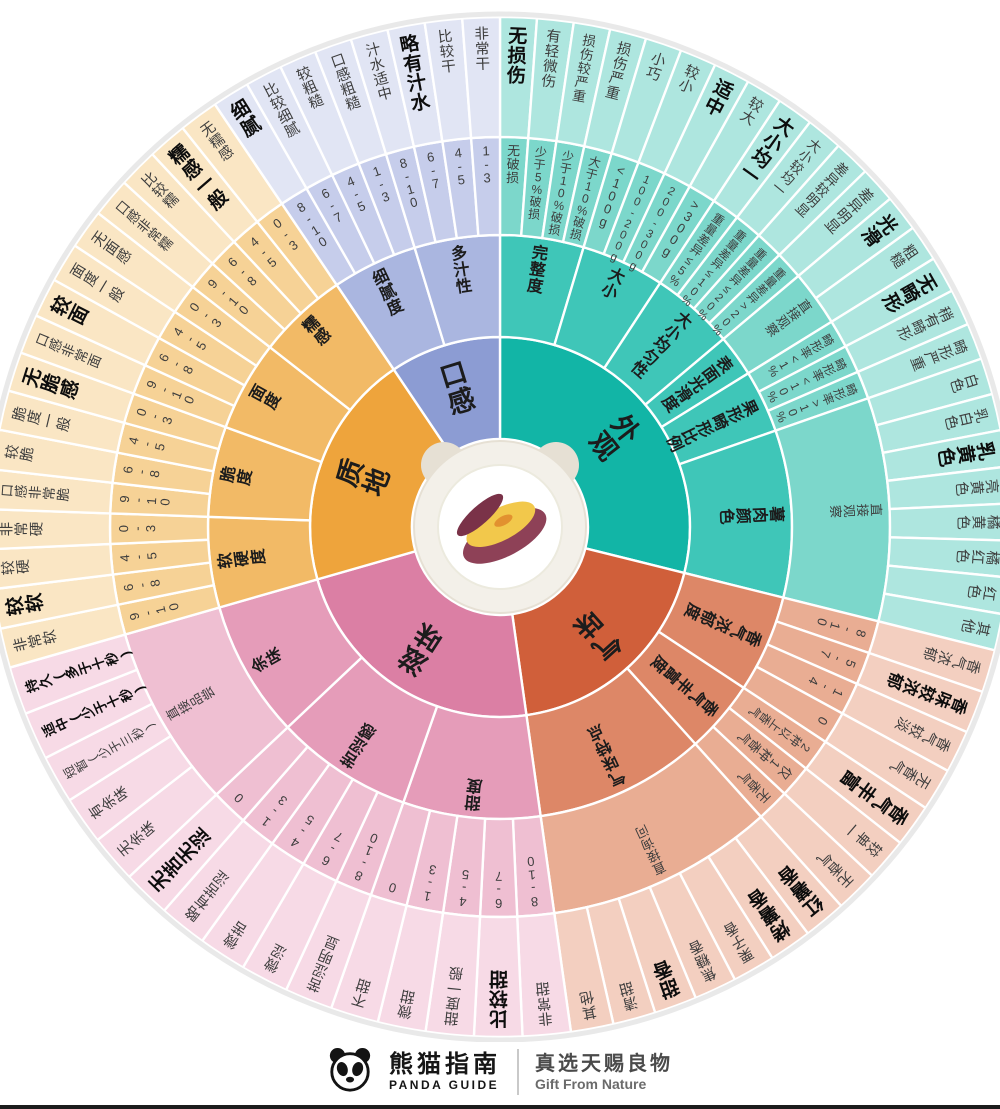  I want to click on descriptor-label: 较小, so click(689, 79).